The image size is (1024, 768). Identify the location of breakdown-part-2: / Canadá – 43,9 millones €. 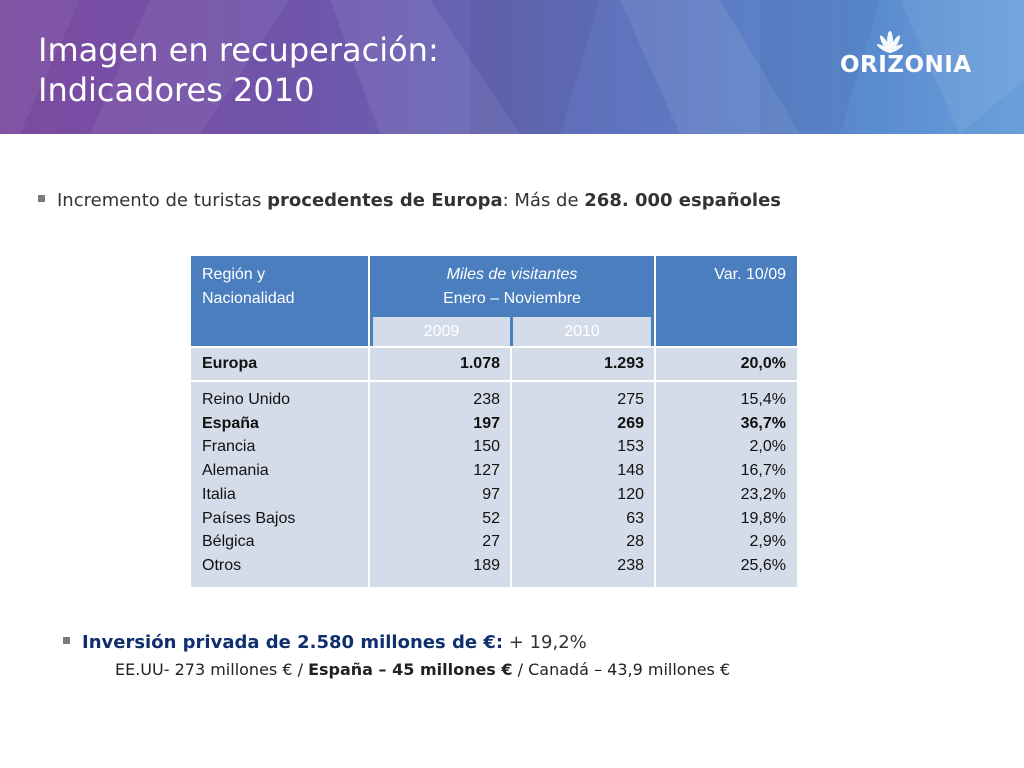
(621, 669).